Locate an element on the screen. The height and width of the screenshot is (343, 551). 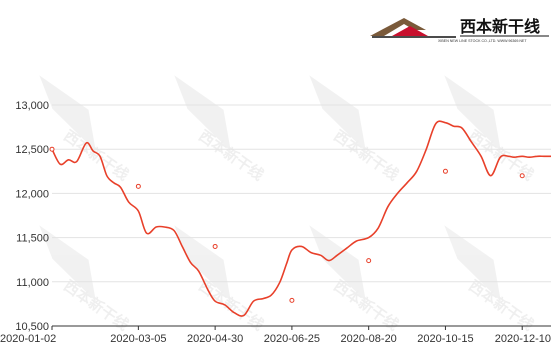
x-tick-label: 2020-08-20 is located at coordinates (369, 338).